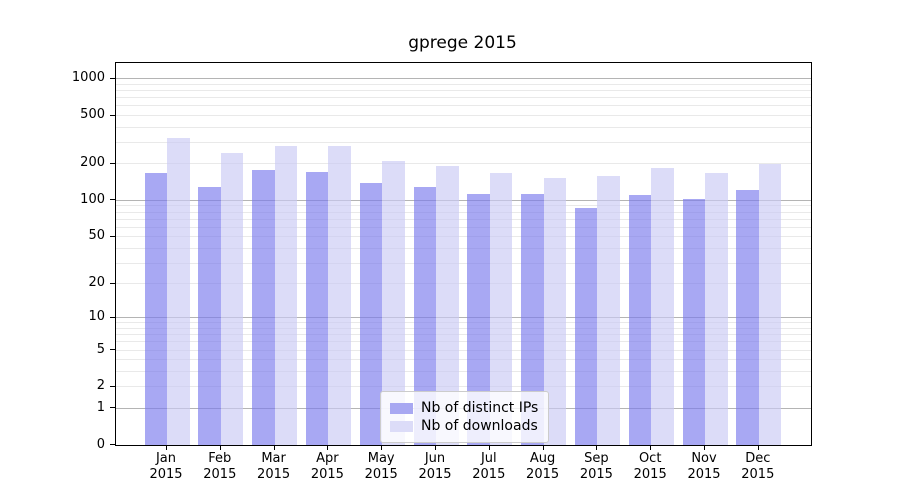  What do you see at coordinates (462, 43) in the screenshot?
I see `chart-title: gprege 2015` at bounding box center [462, 43].